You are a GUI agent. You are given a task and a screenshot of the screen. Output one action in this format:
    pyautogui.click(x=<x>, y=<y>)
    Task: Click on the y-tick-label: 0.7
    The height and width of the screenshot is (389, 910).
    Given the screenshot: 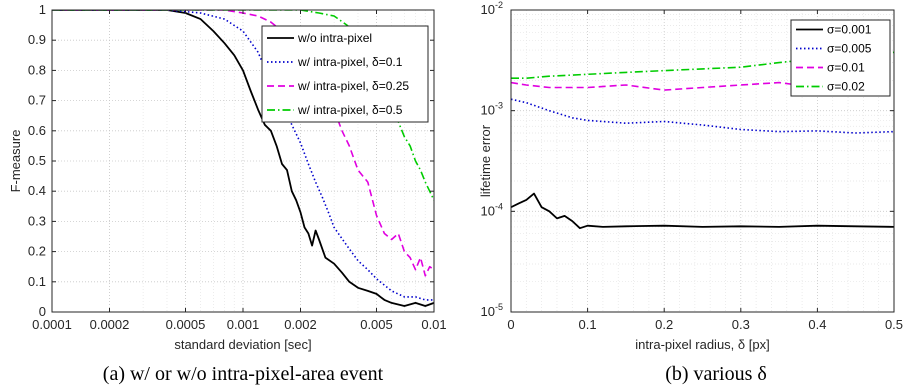 What is the action you would take?
    pyautogui.click(x=37, y=100)
    